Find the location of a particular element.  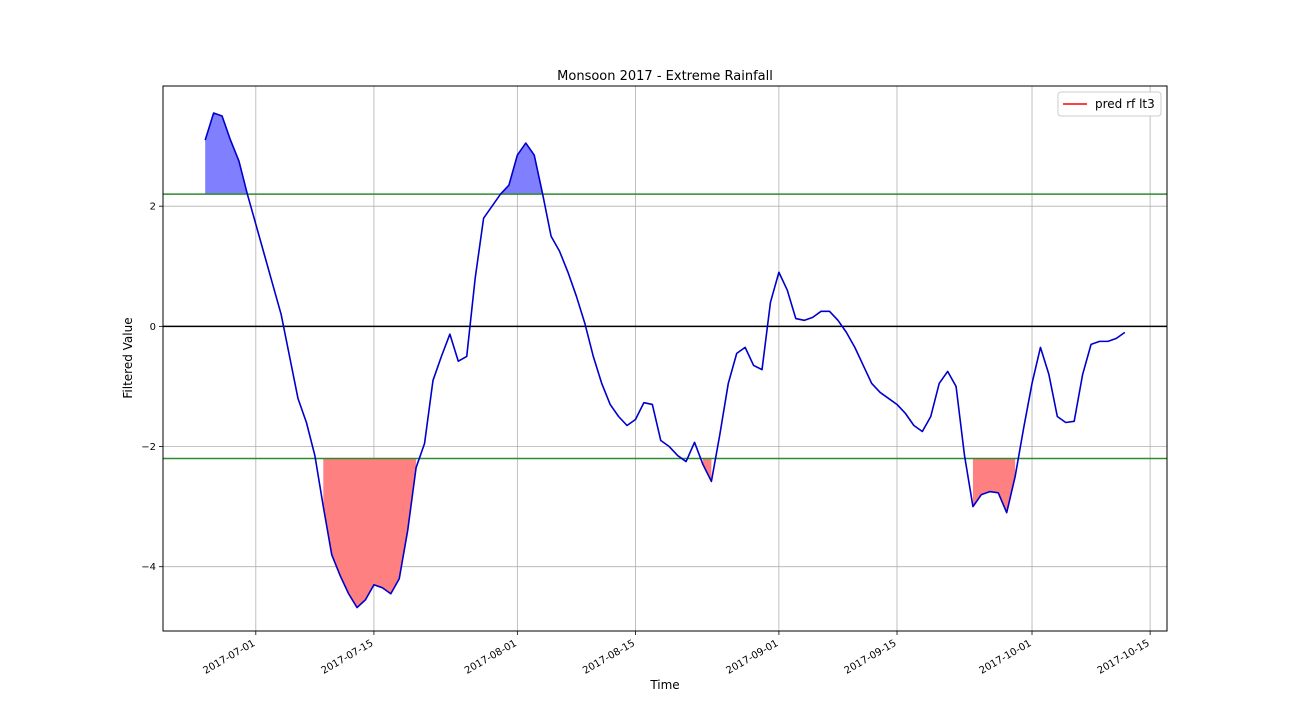

chart-title: Monsoon 2017 - Extreme Rainfall is located at coordinates (665, 76).